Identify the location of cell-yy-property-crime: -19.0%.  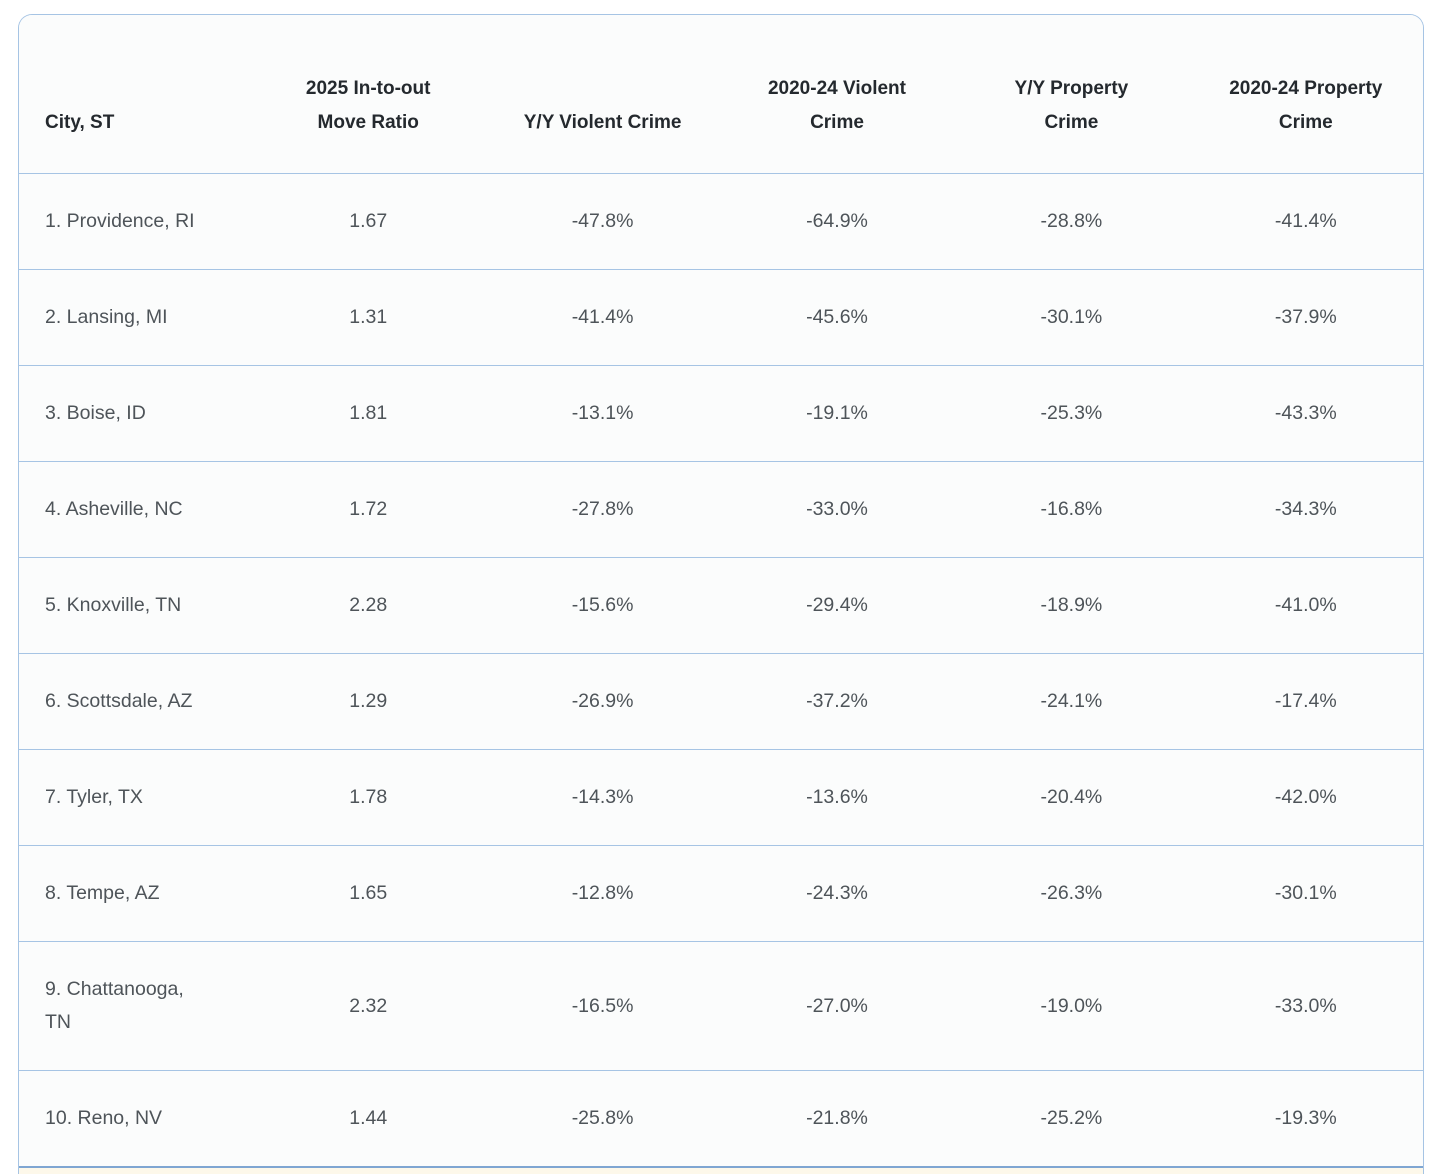
(1071, 1005).